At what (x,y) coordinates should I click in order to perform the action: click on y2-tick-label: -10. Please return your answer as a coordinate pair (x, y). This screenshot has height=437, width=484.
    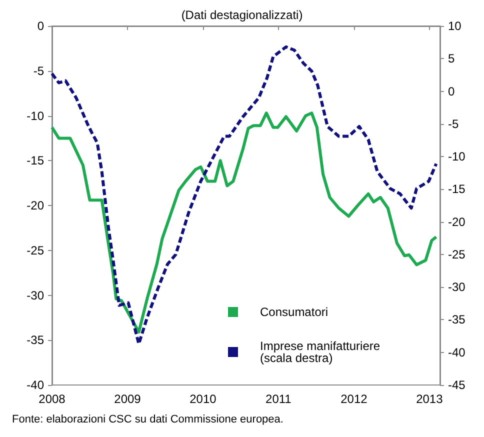
    Looking at the image, I should click on (457, 157).